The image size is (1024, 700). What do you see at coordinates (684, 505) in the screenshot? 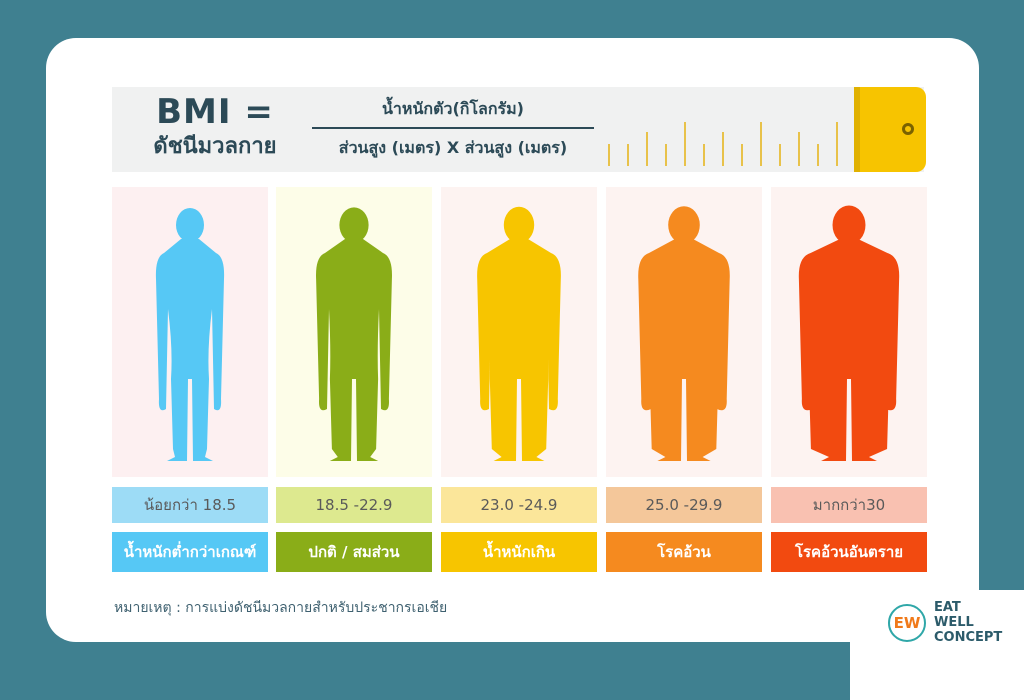
I see `bmi-range: 25.0 -29.9` at bounding box center [684, 505].